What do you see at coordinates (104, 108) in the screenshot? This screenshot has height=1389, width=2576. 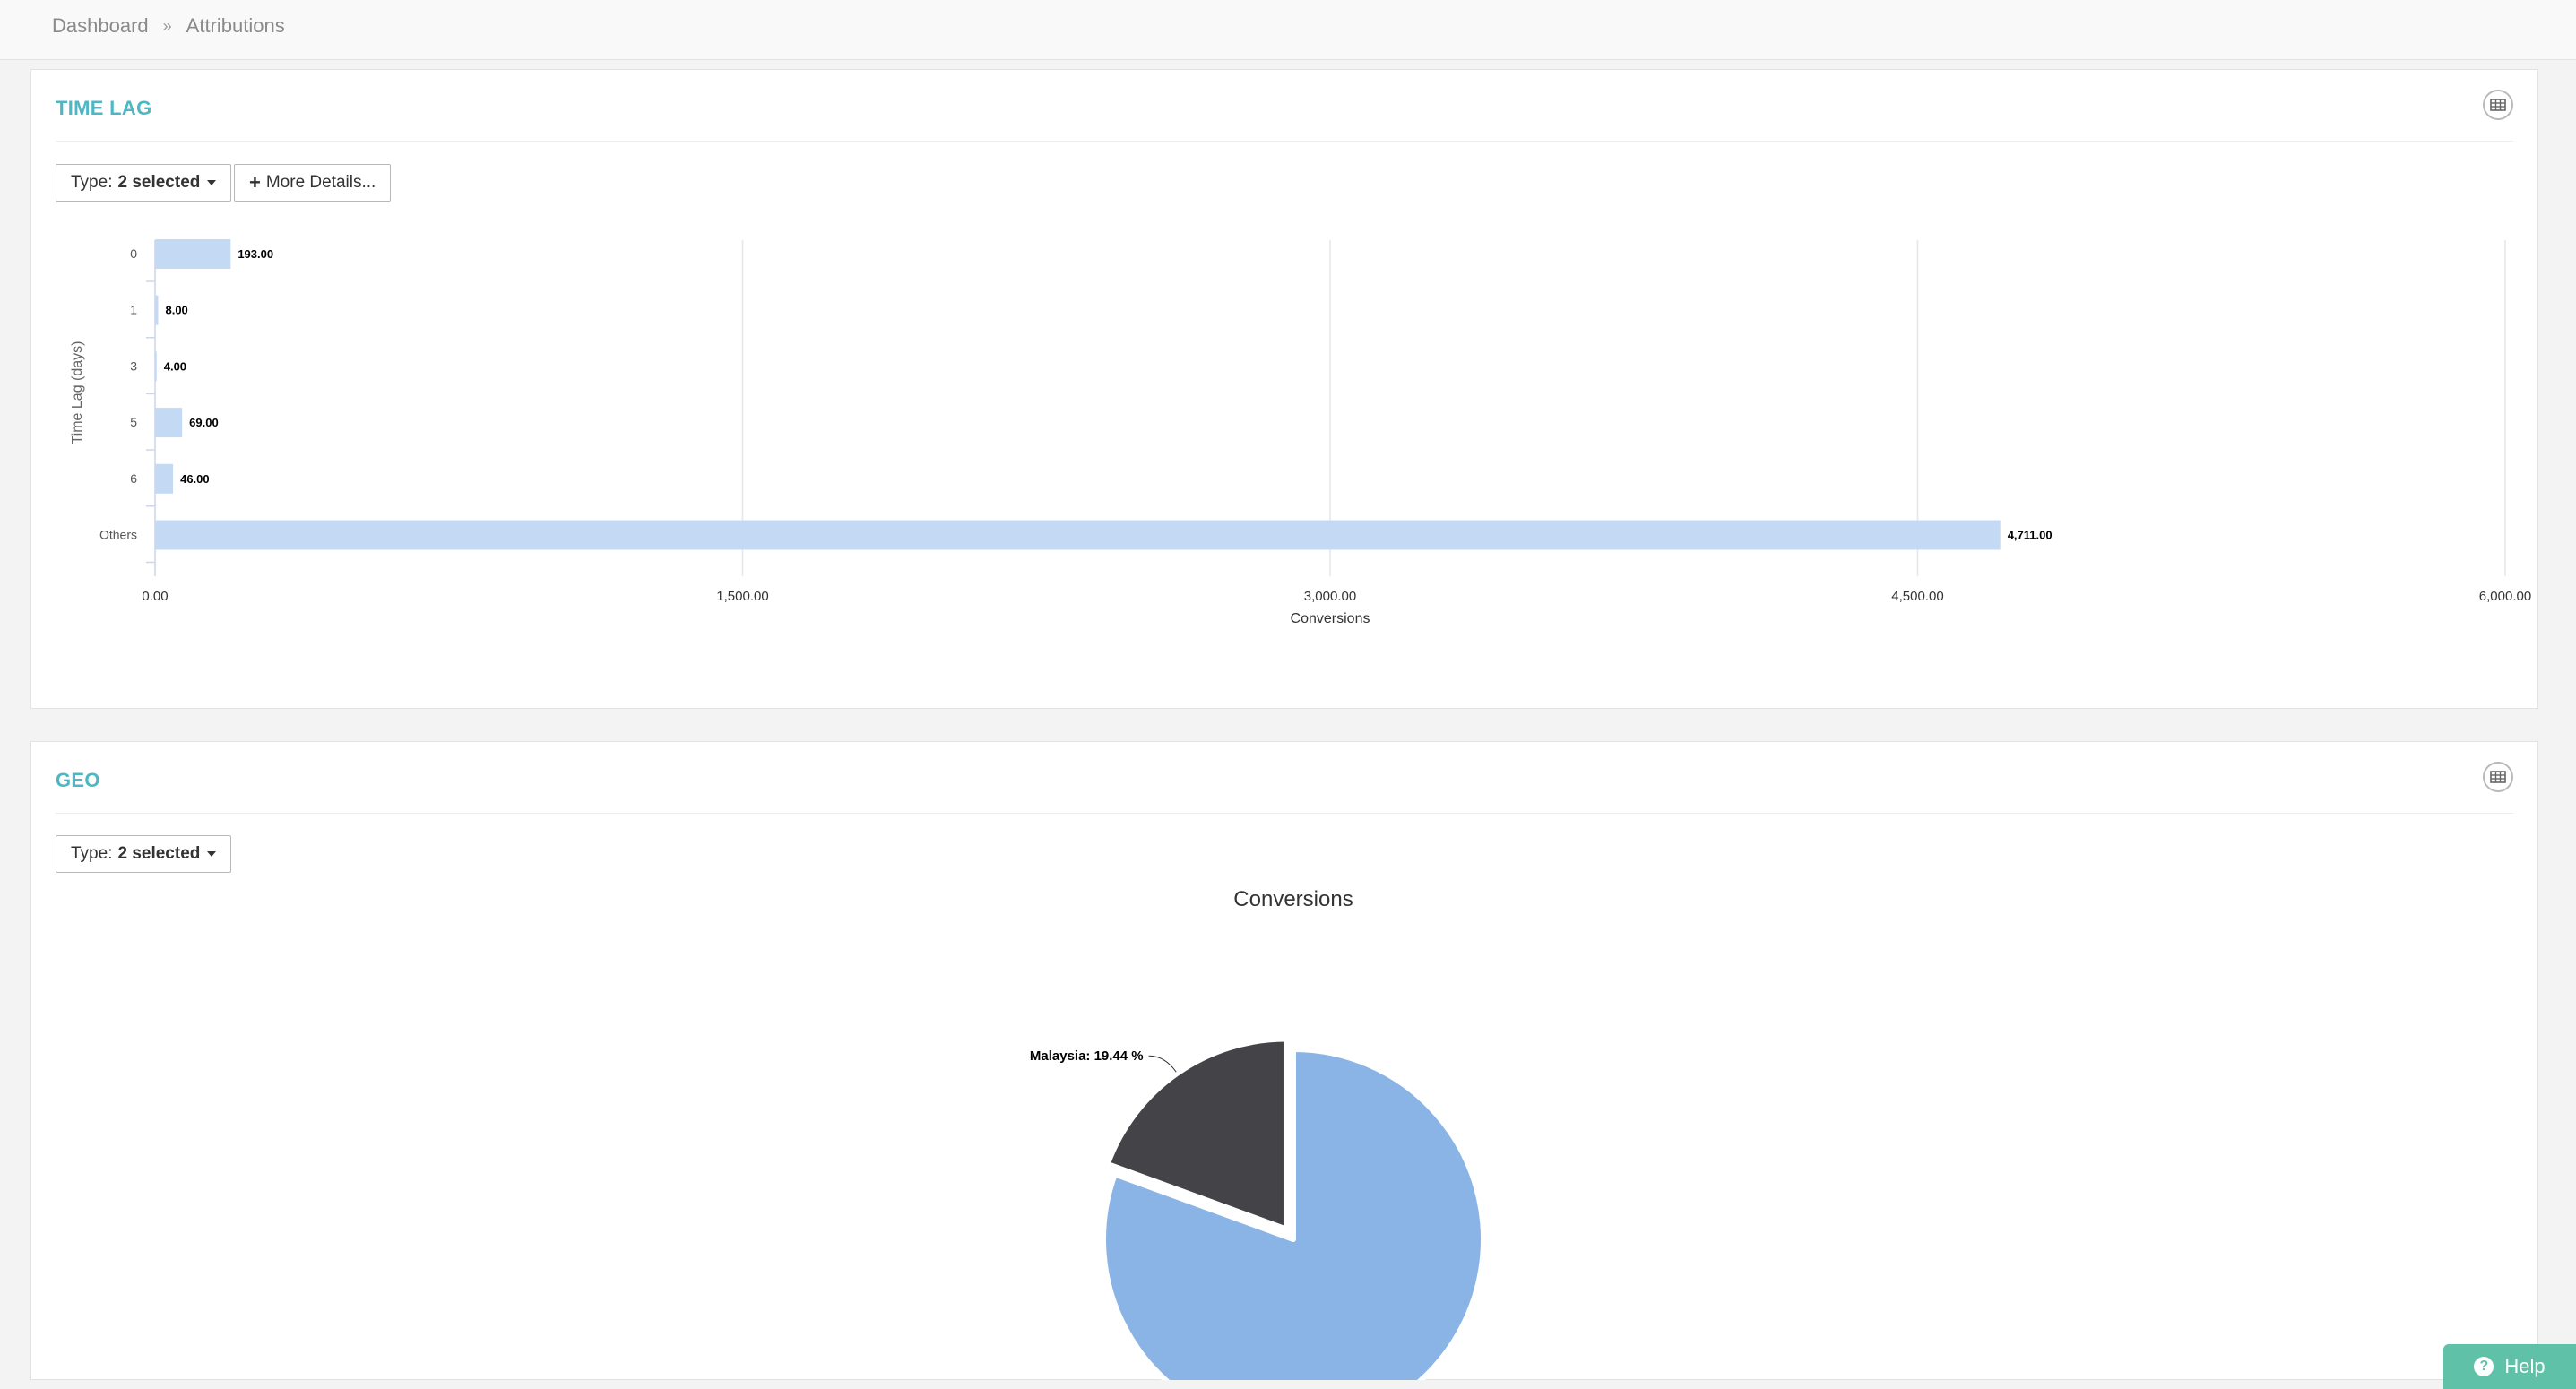 I see `time-lag-title: TIME LAG` at bounding box center [104, 108].